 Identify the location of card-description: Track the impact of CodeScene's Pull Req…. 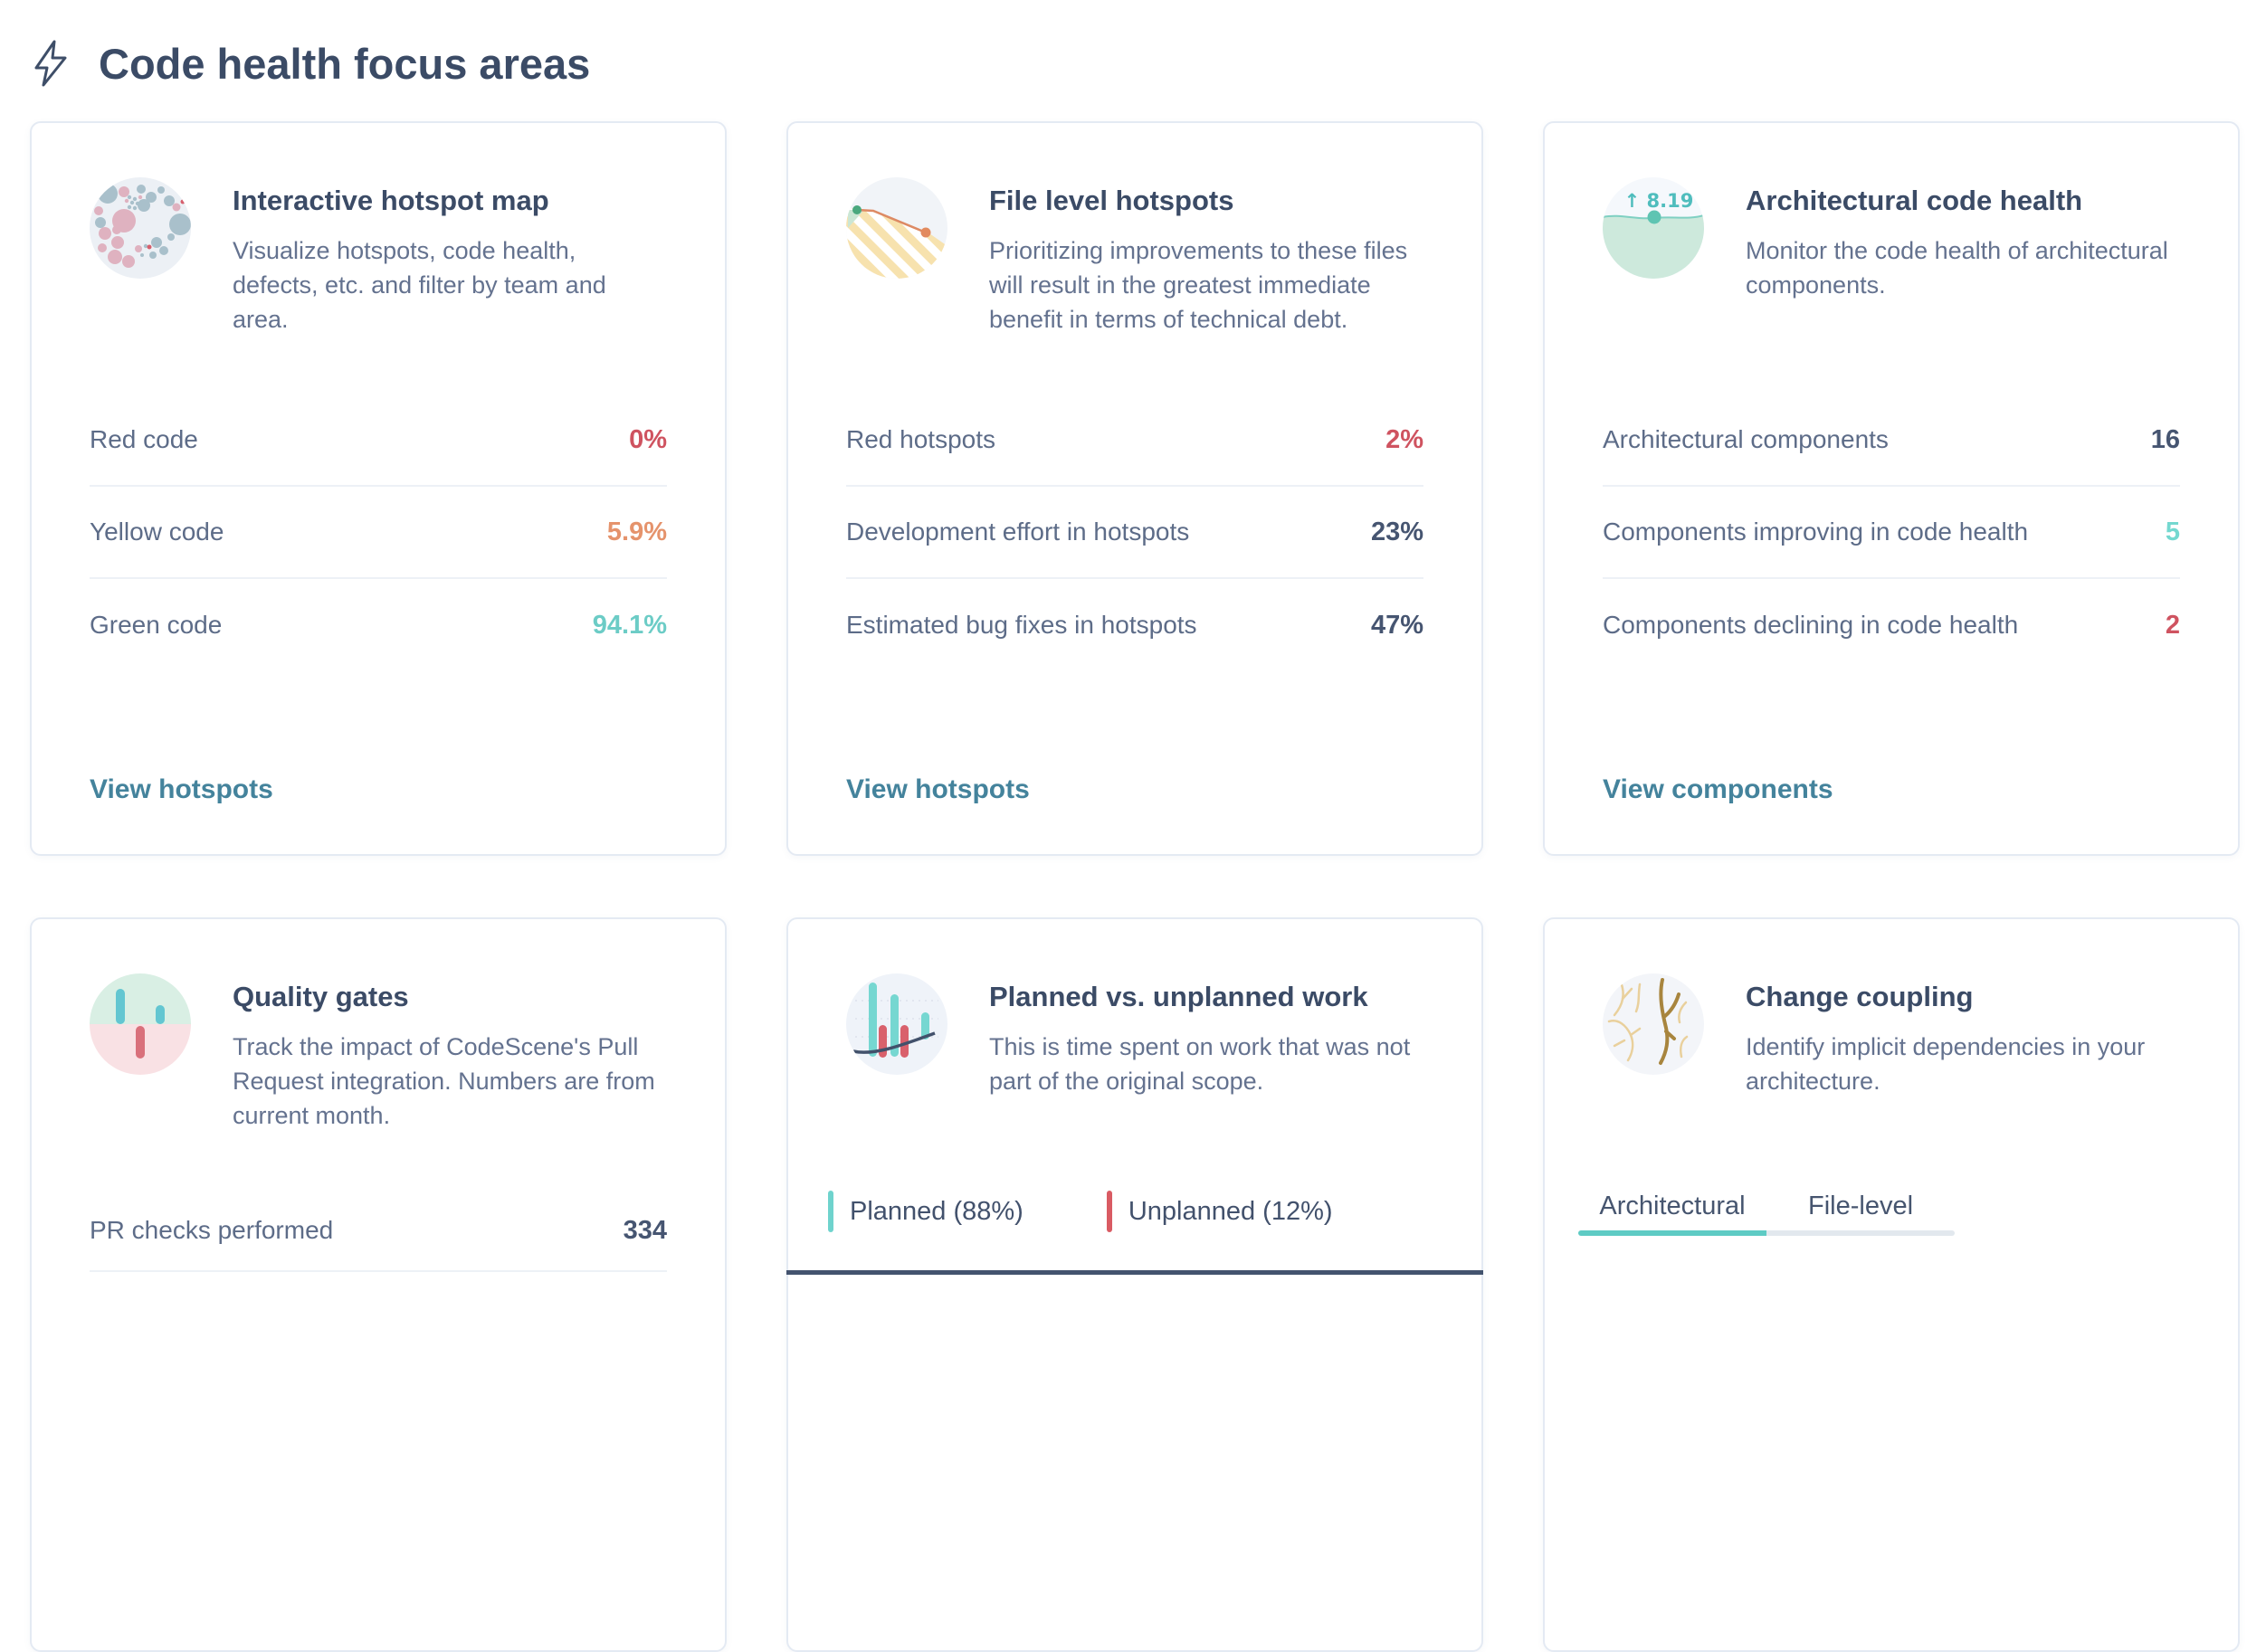
(444, 1081).